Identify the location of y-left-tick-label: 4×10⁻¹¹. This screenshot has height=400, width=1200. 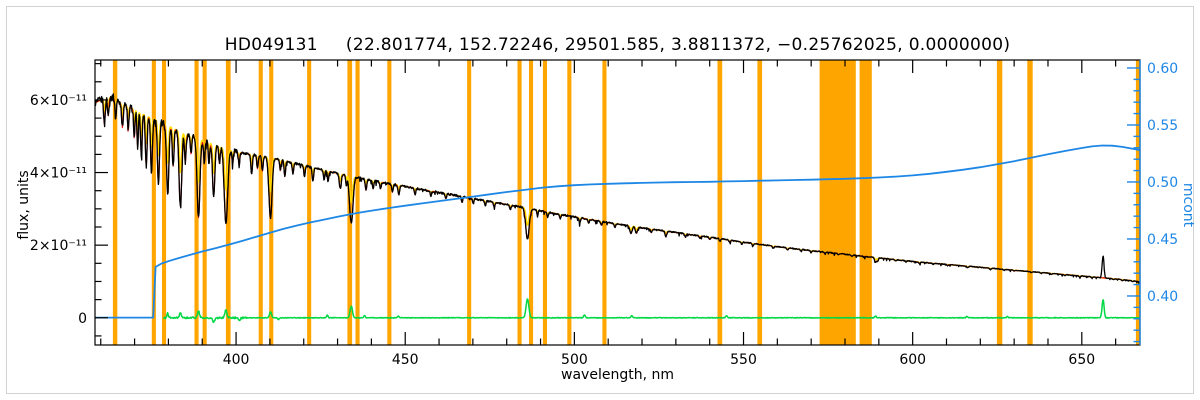
(58, 174).